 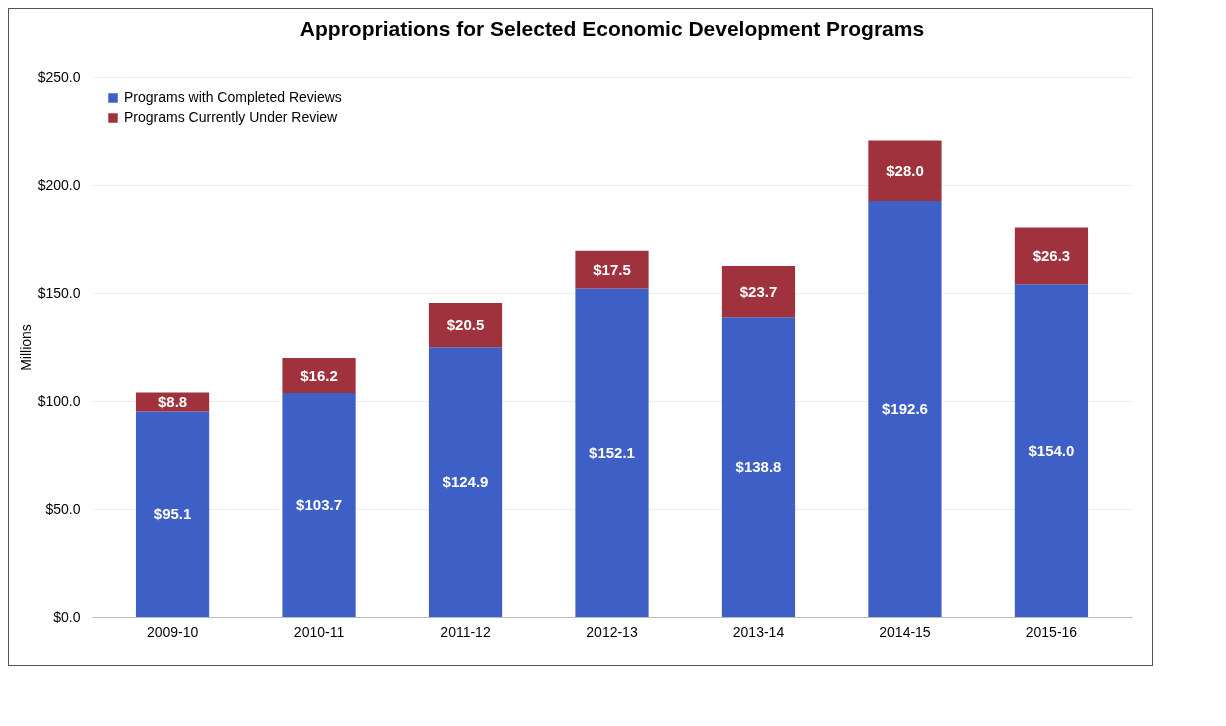 I want to click on data-label: $17.5, so click(x=612, y=269).